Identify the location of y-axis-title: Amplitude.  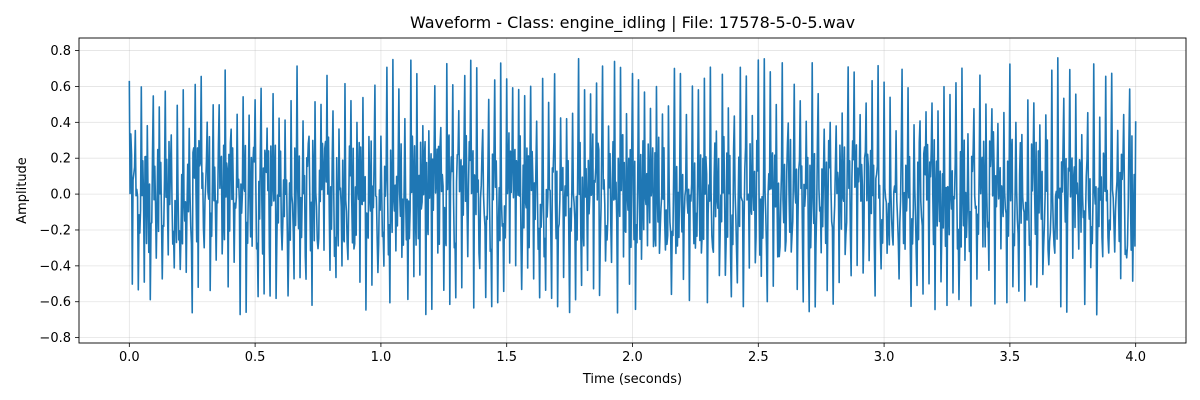
(22, 190).